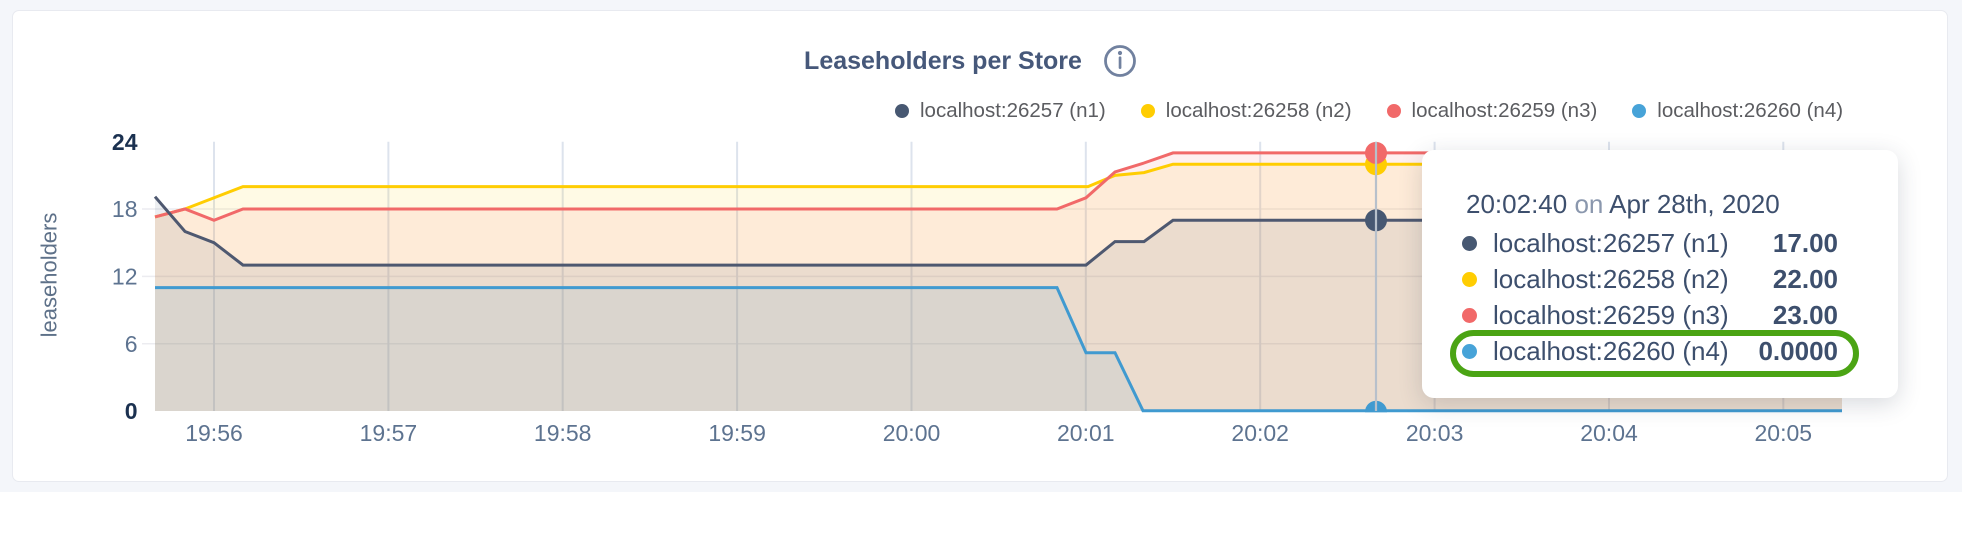  What do you see at coordinates (563, 433) in the screenshot?
I see `svg-text: 19:58` at bounding box center [563, 433].